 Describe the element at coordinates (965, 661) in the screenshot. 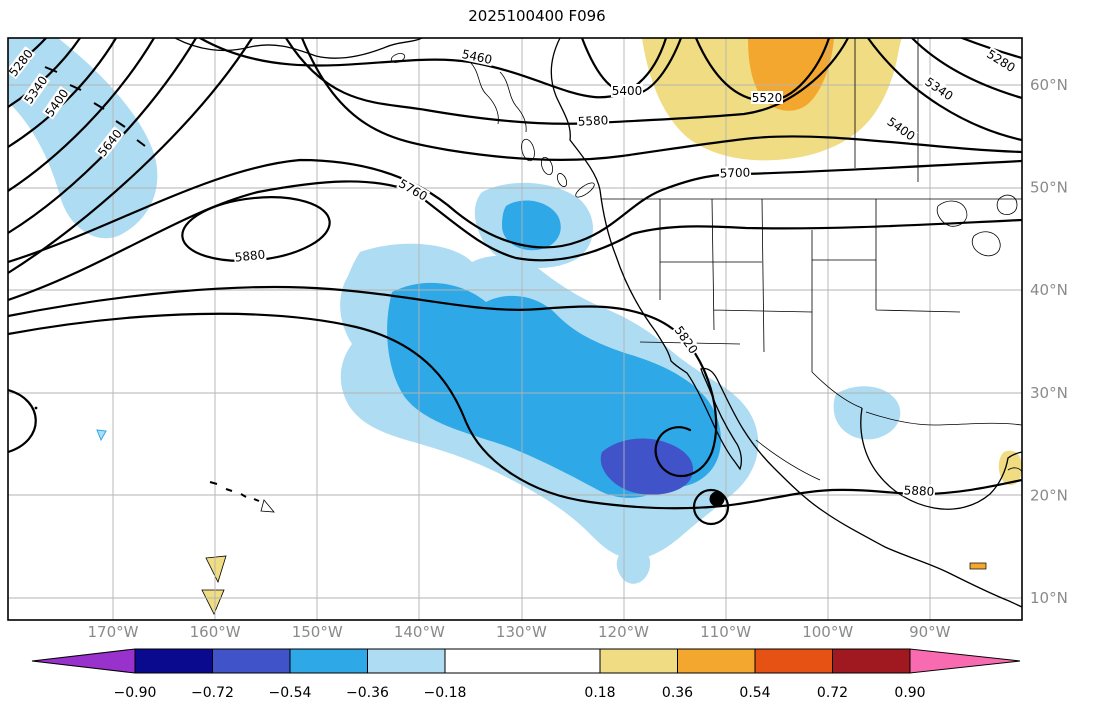

I see `colorbar-right-arrow` at that location.